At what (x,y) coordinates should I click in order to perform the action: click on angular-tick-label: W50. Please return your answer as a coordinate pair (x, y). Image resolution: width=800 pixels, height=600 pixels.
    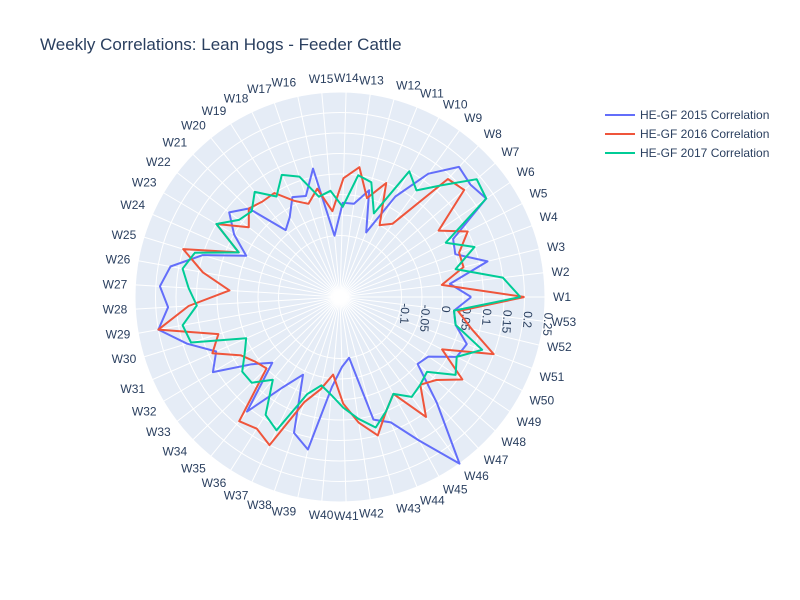
    Looking at the image, I should click on (541, 400).